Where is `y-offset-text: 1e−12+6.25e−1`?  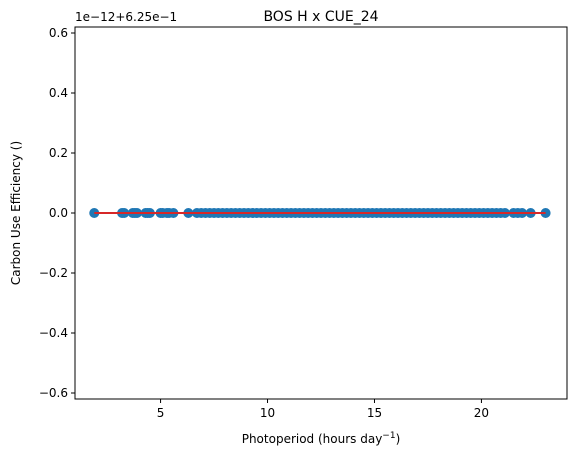 y-offset-text: 1e−12+6.25e−1 is located at coordinates (126, 17).